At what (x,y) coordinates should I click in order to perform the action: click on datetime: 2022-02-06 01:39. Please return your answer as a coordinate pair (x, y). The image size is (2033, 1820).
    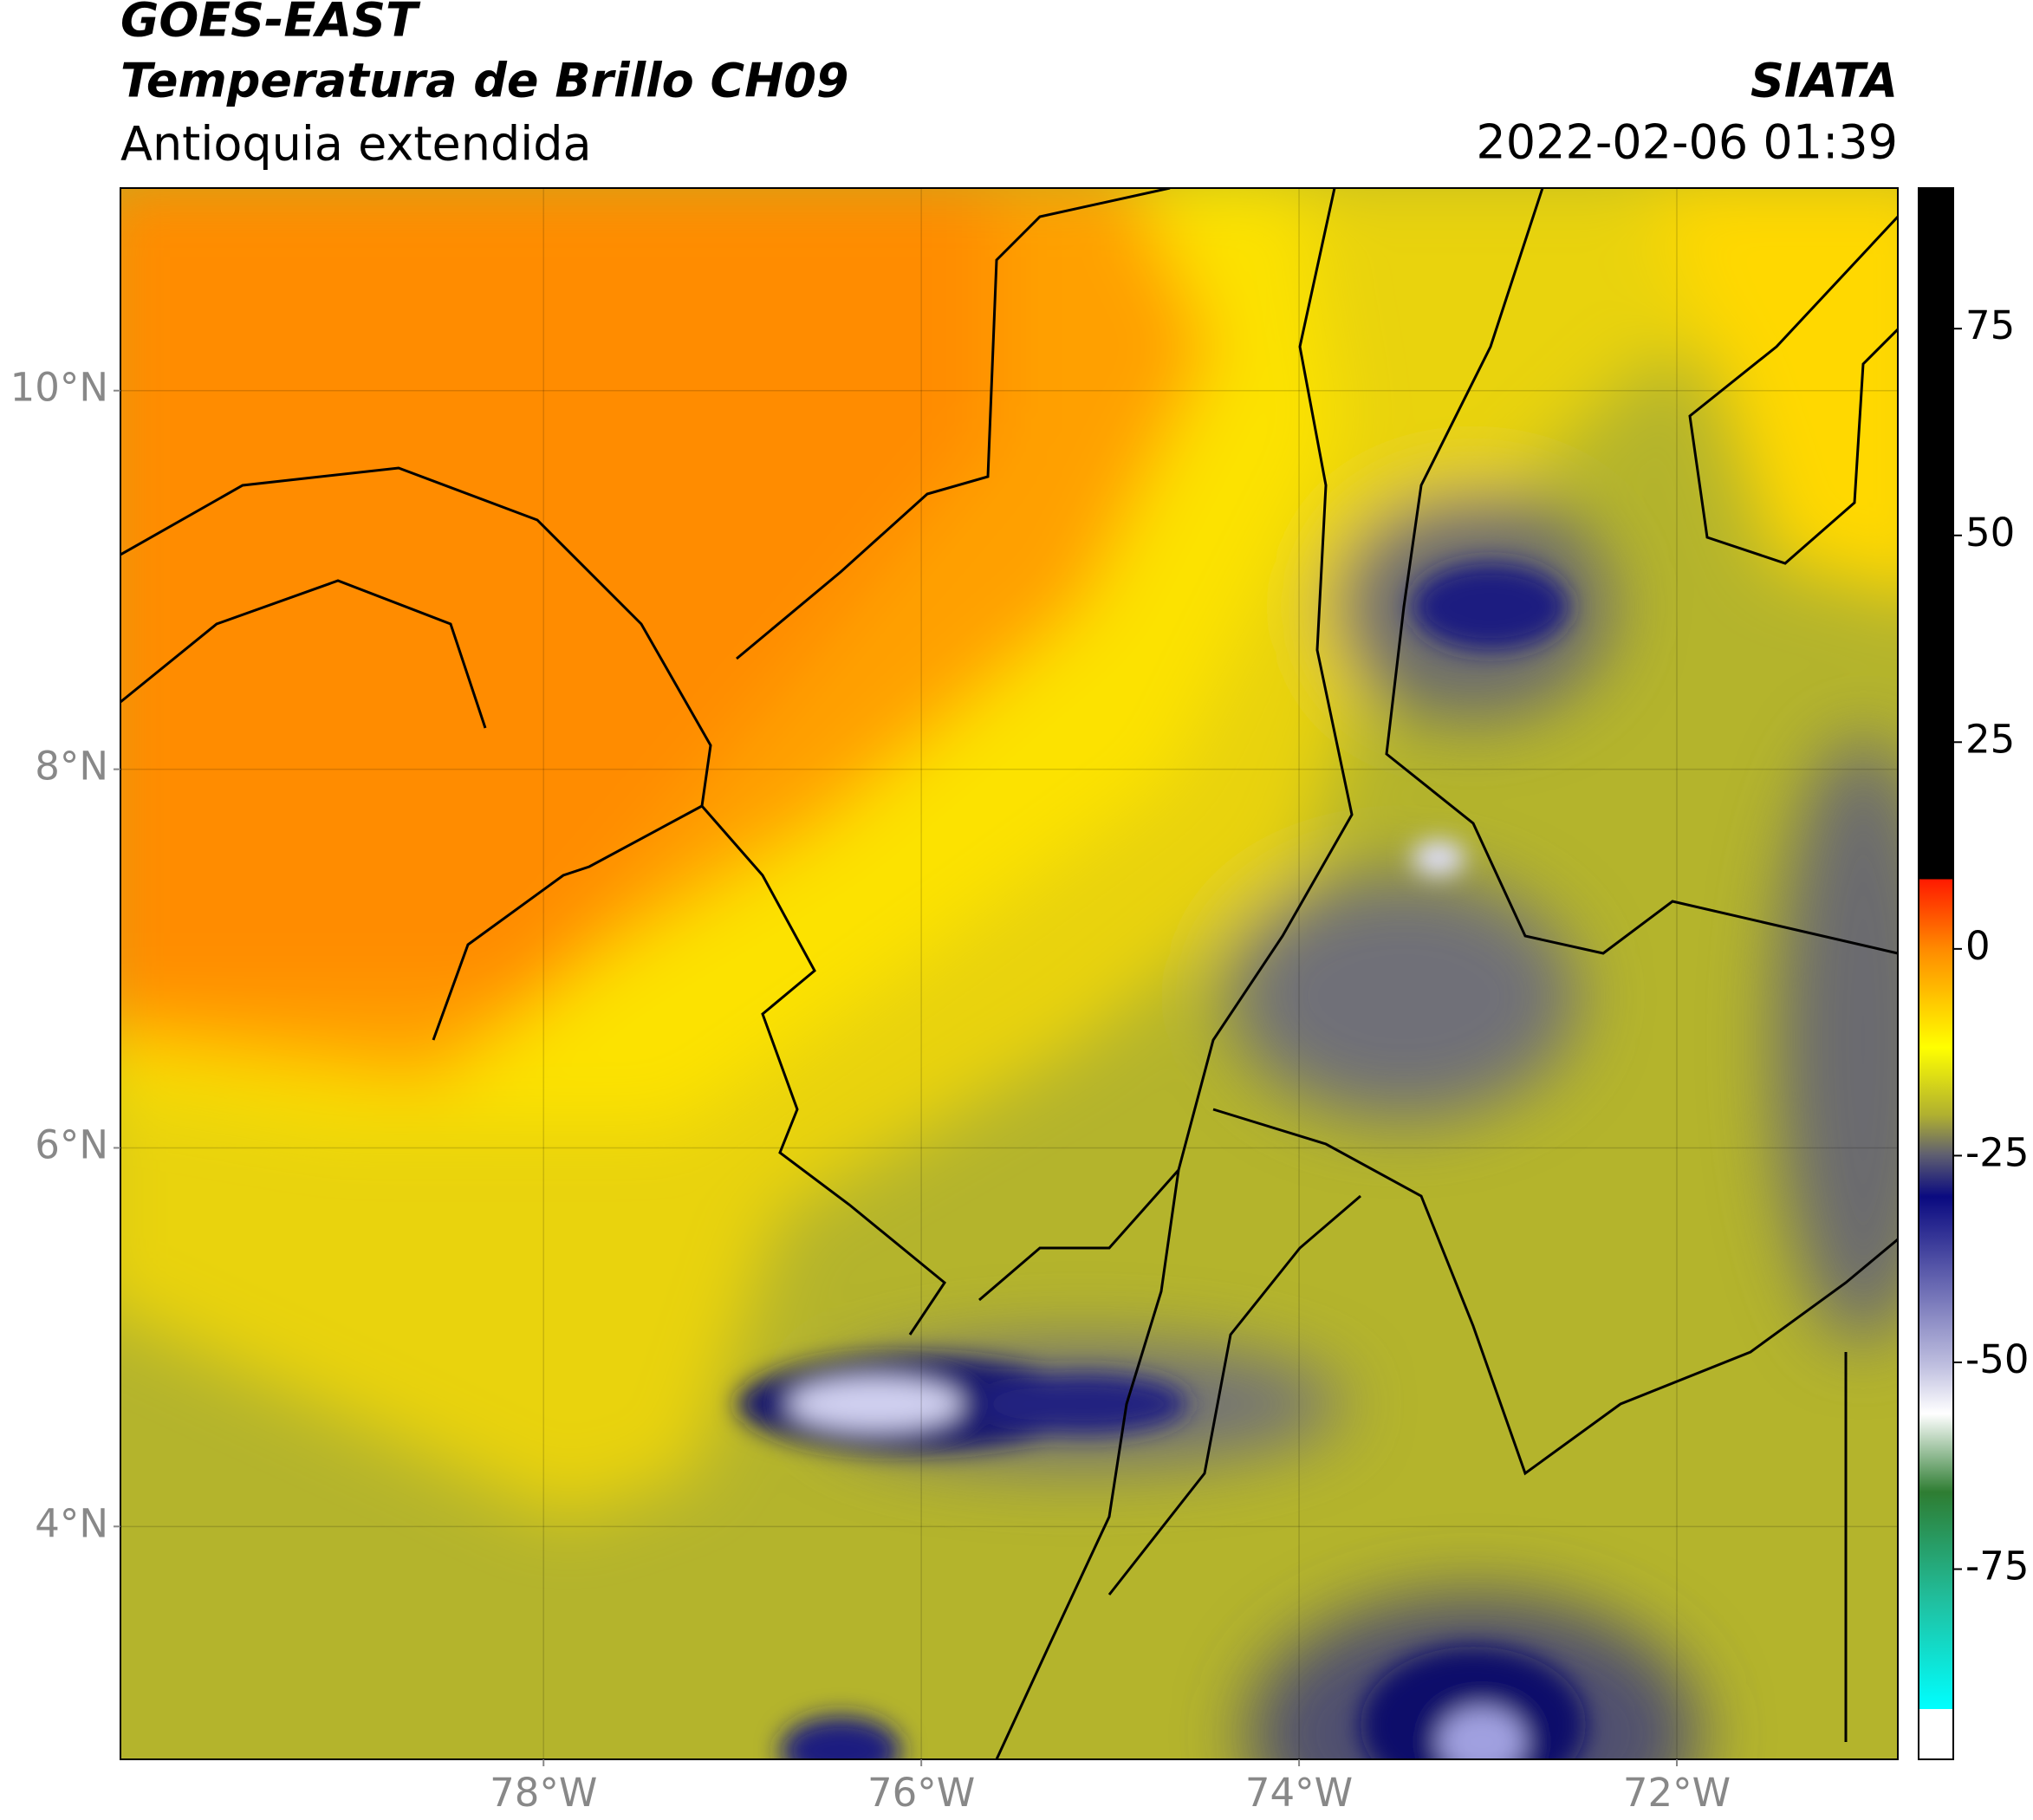
    Looking at the image, I should click on (1687, 142).